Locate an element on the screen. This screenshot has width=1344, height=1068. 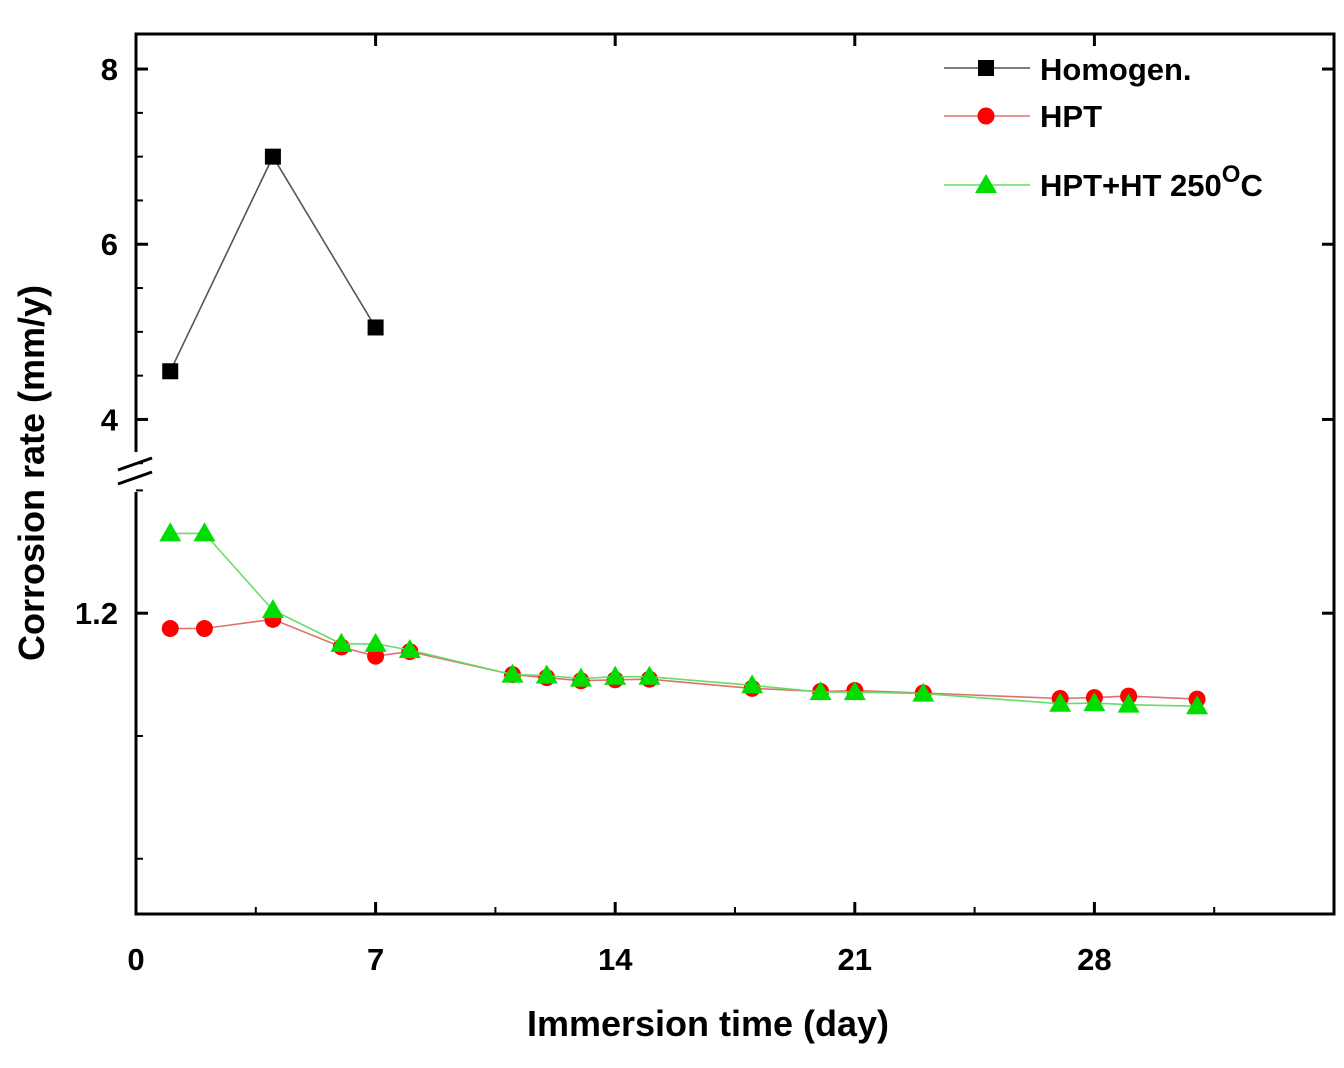
legend-label-degree-sup: O is located at coordinates (1231, 174).